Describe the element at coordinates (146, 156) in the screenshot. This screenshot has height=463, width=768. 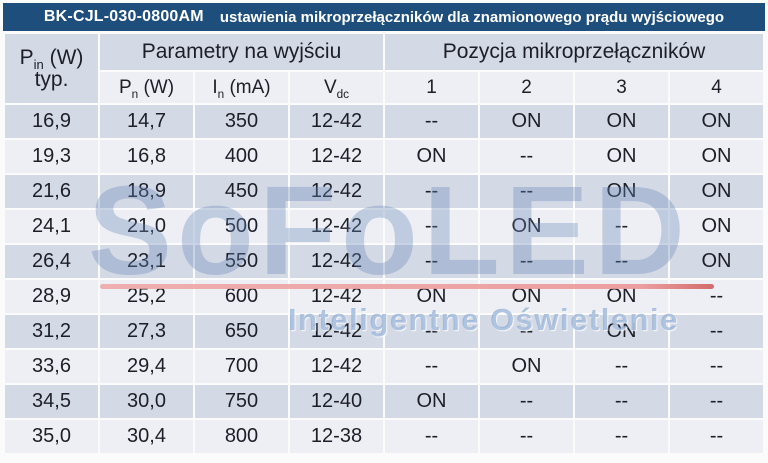
I see `table-cell: 16,8` at that location.